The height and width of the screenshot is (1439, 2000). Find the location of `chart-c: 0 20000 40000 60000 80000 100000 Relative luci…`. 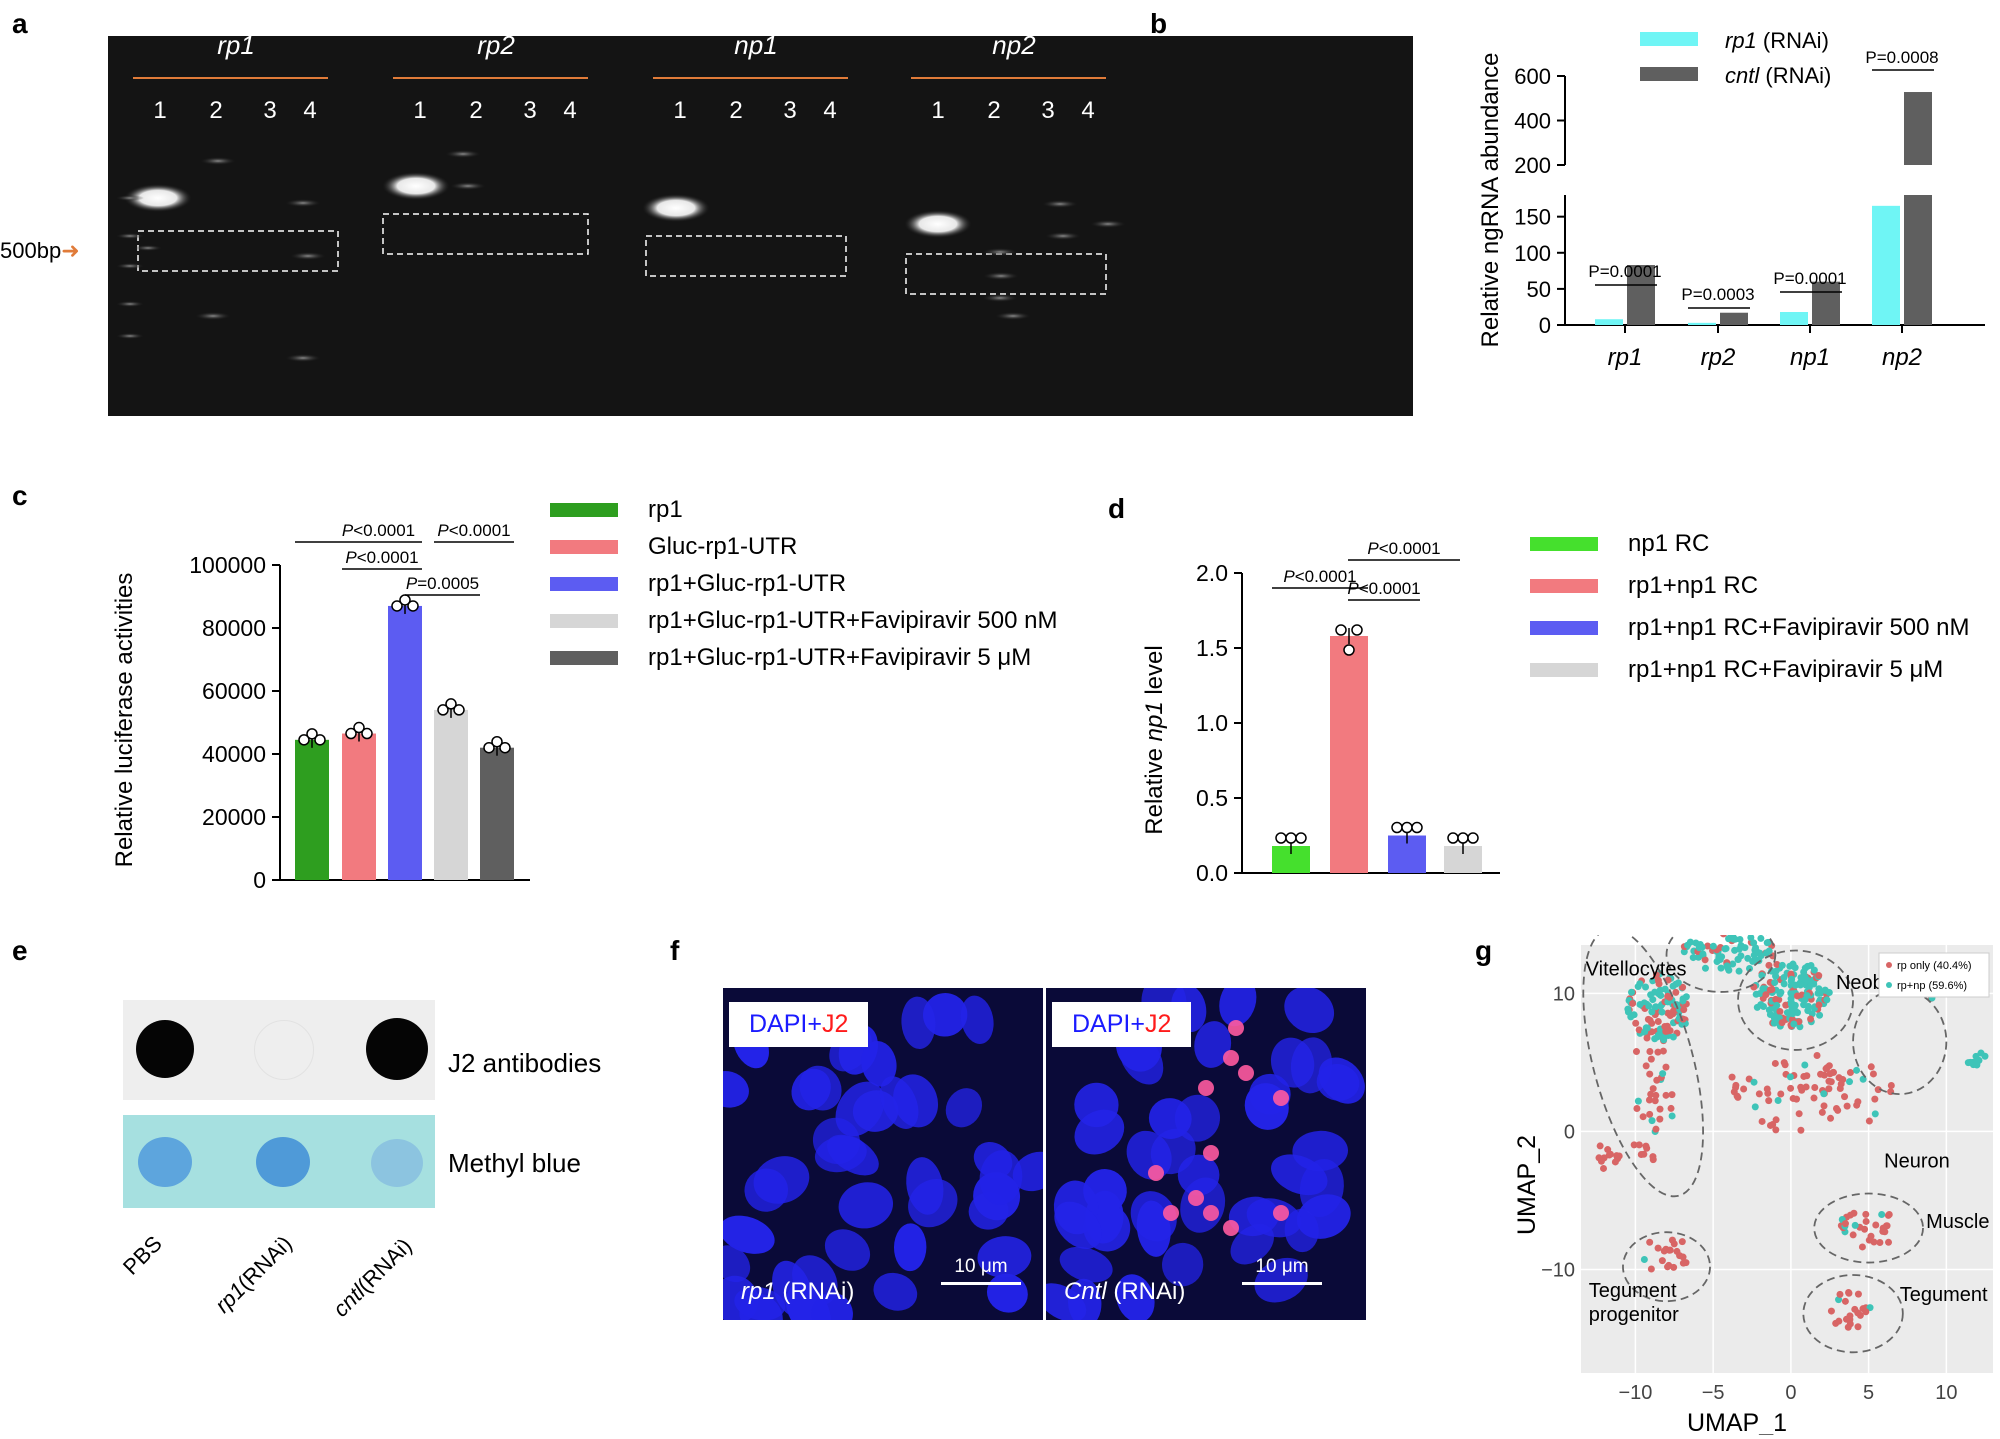

chart-c: 0 20000 40000 60000 80000 100000 Relative luci… is located at coordinates (320, 705).